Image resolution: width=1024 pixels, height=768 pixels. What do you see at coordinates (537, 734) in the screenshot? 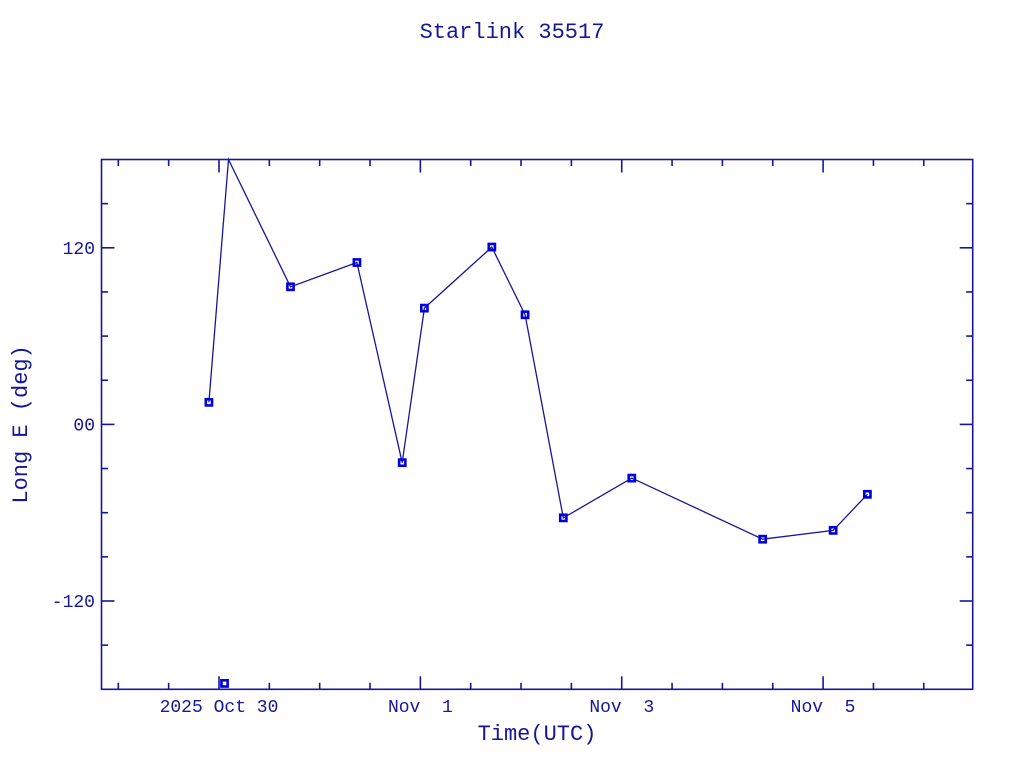
I see `x-axis-title: Time(UTC)` at bounding box center [537, 734].